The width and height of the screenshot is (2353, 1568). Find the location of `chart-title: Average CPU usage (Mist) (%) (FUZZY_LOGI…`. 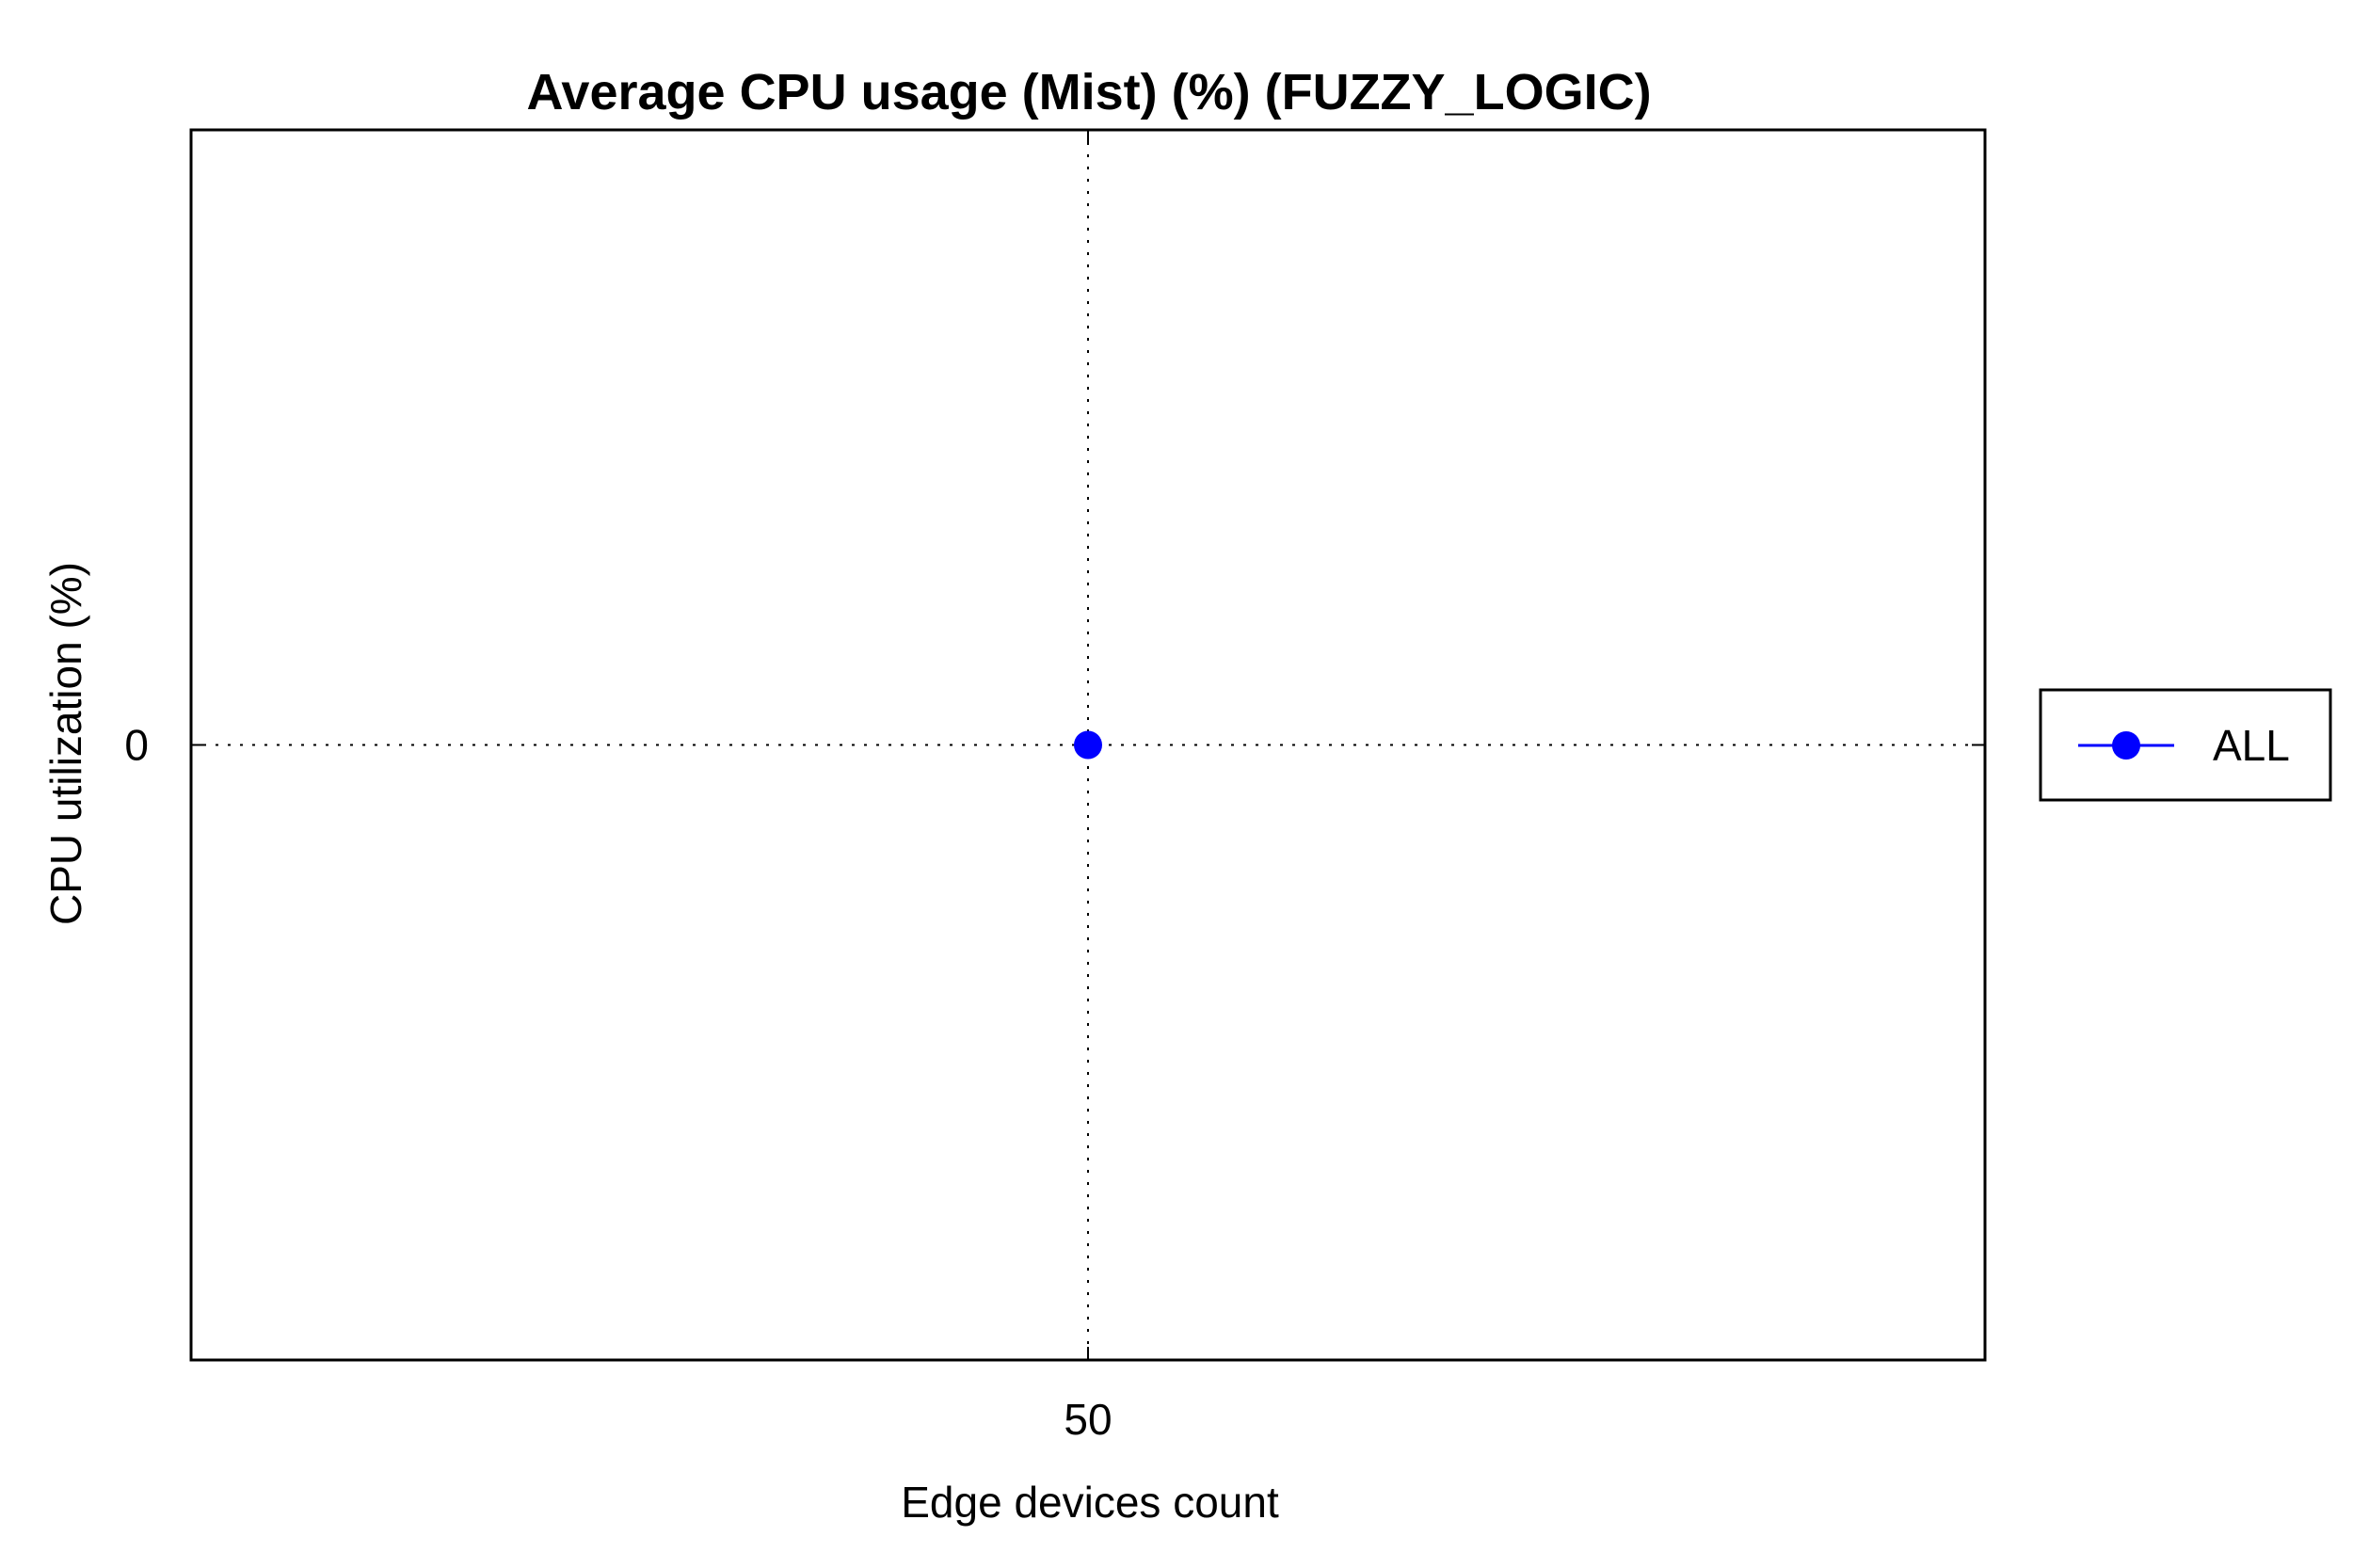

chart-title: Average CPU usage (Mist) (%) (FUZZY_LOGI… is located at coordinates (1088, 92).